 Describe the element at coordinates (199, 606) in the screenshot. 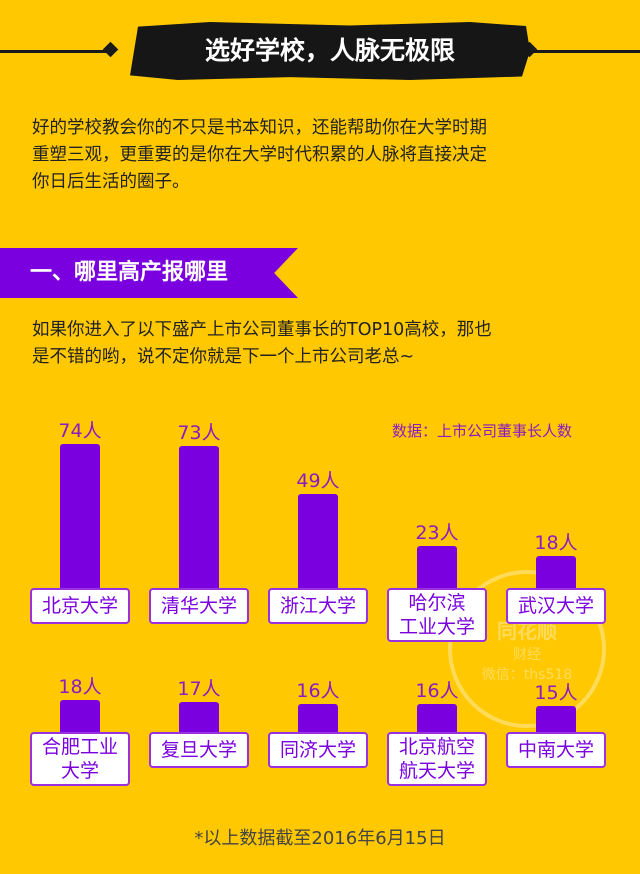

I see `category-label-2: 清华大学` at that location.